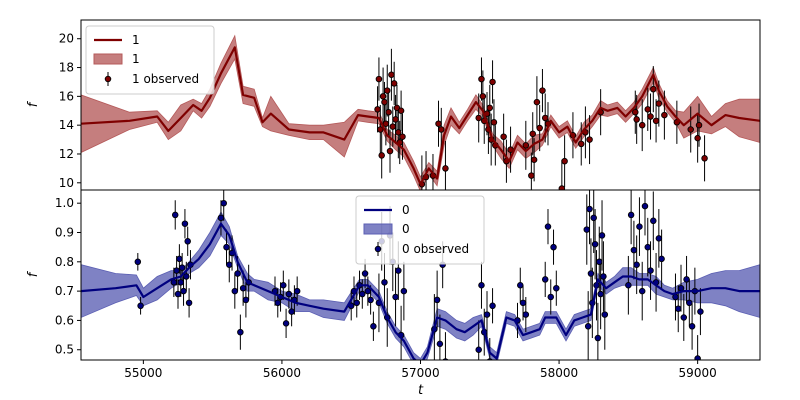  Describe the element at coordinates (559, 373) in the screenshot. I see `x-tick-label: 58000` at that location.